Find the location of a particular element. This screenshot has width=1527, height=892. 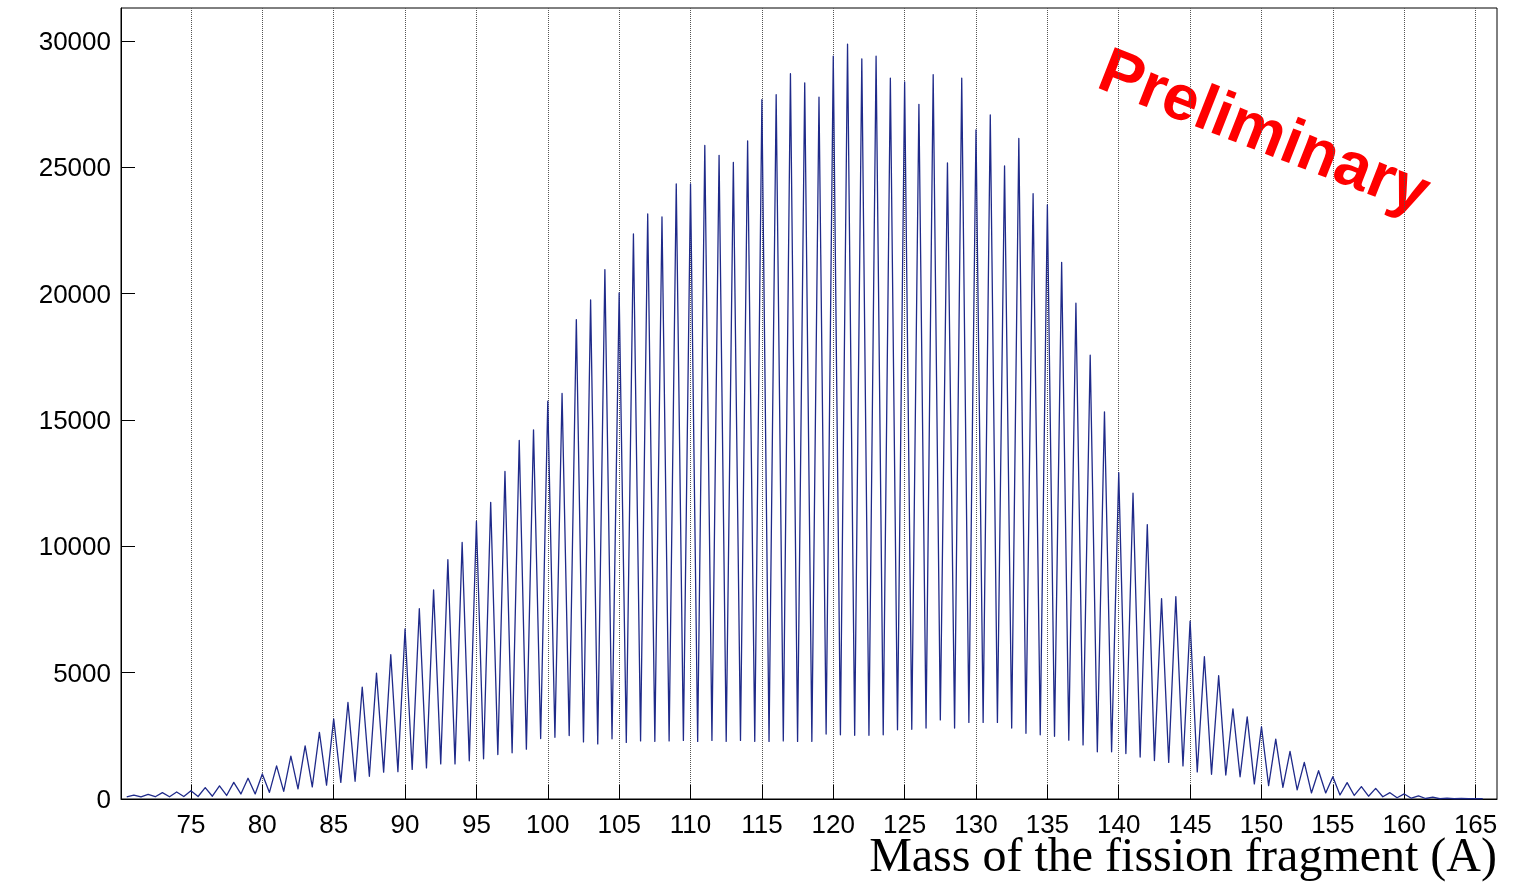

y-tick-label: 25000 is located at coordinates (74, 167).